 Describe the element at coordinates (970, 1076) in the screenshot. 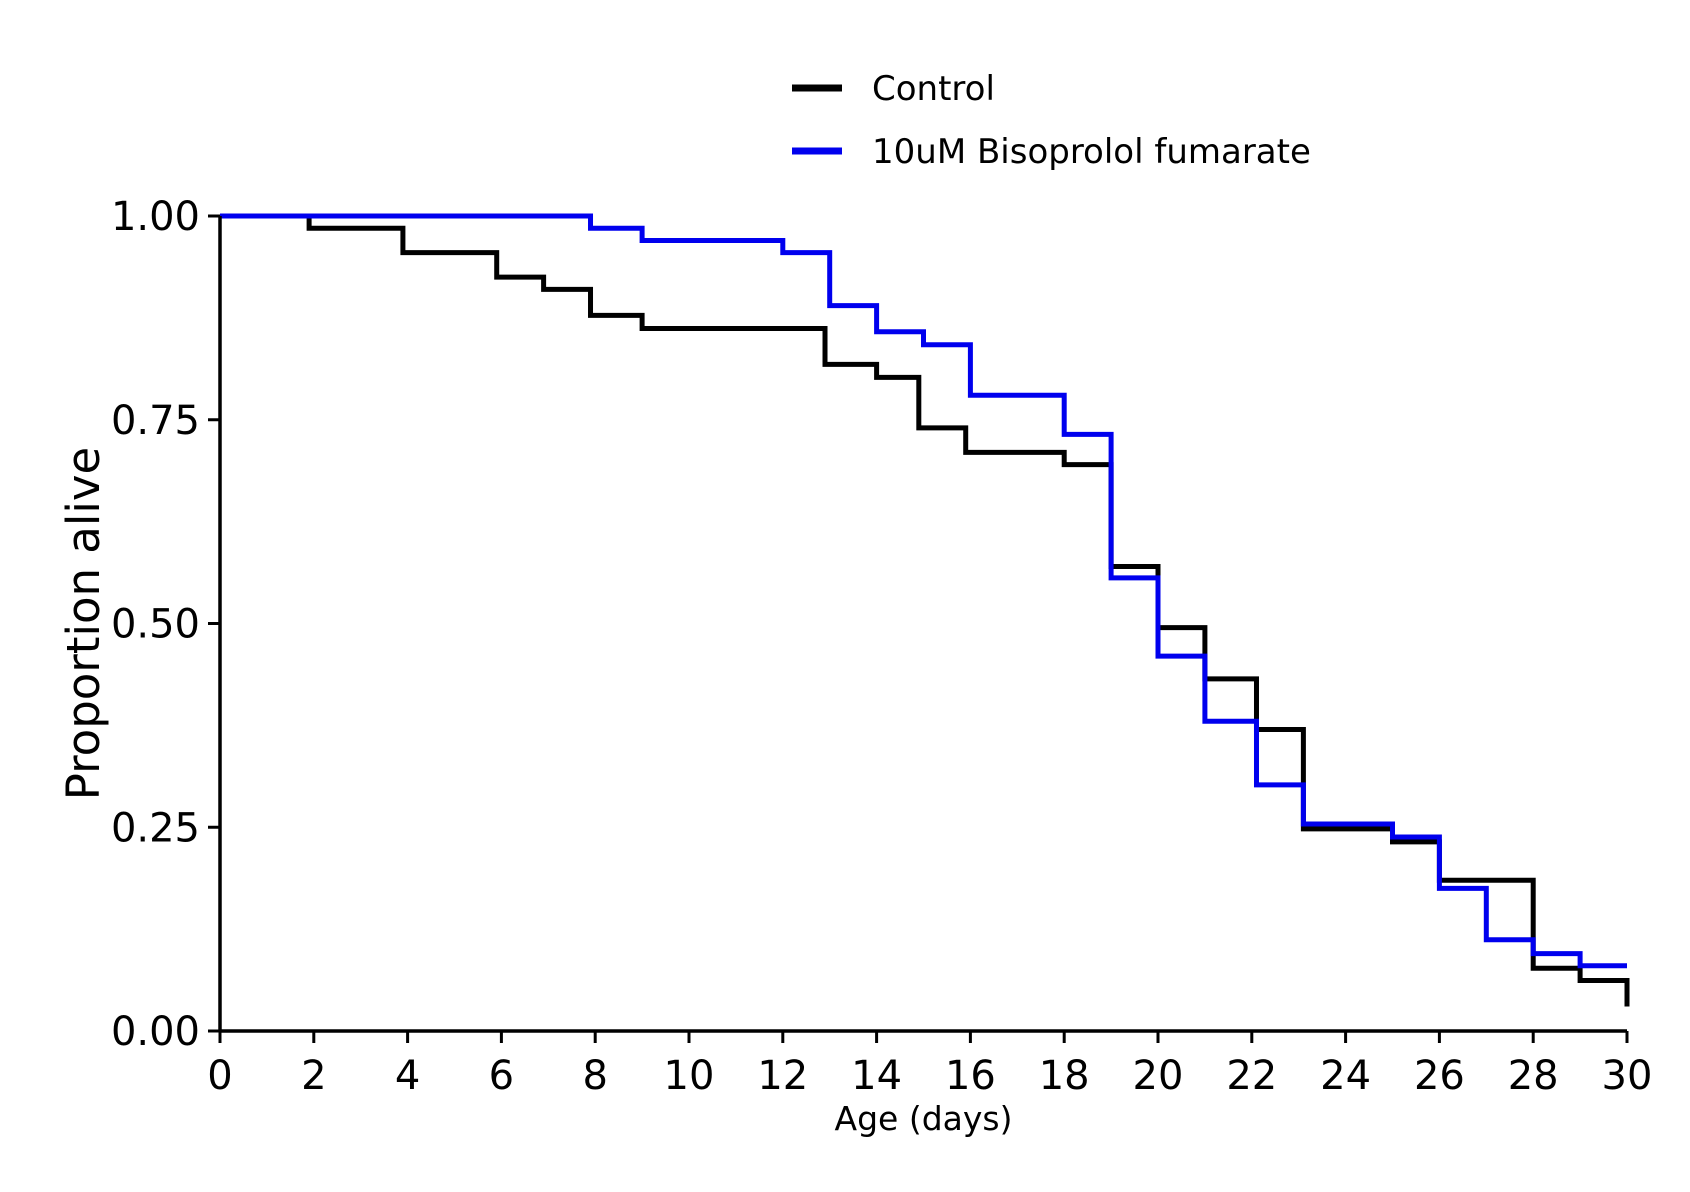

I see `x-tick-label: 16` at that location.